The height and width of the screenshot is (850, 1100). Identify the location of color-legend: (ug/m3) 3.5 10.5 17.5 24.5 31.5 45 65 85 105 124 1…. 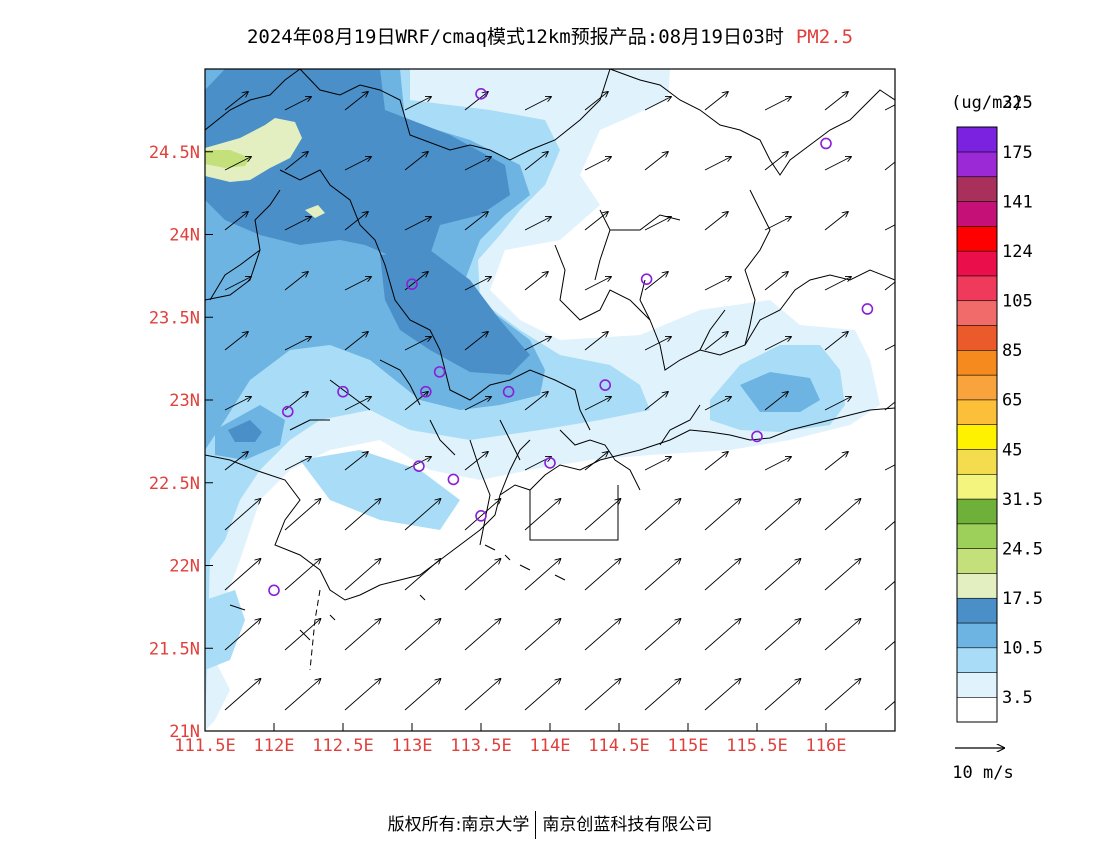
(997, 408).